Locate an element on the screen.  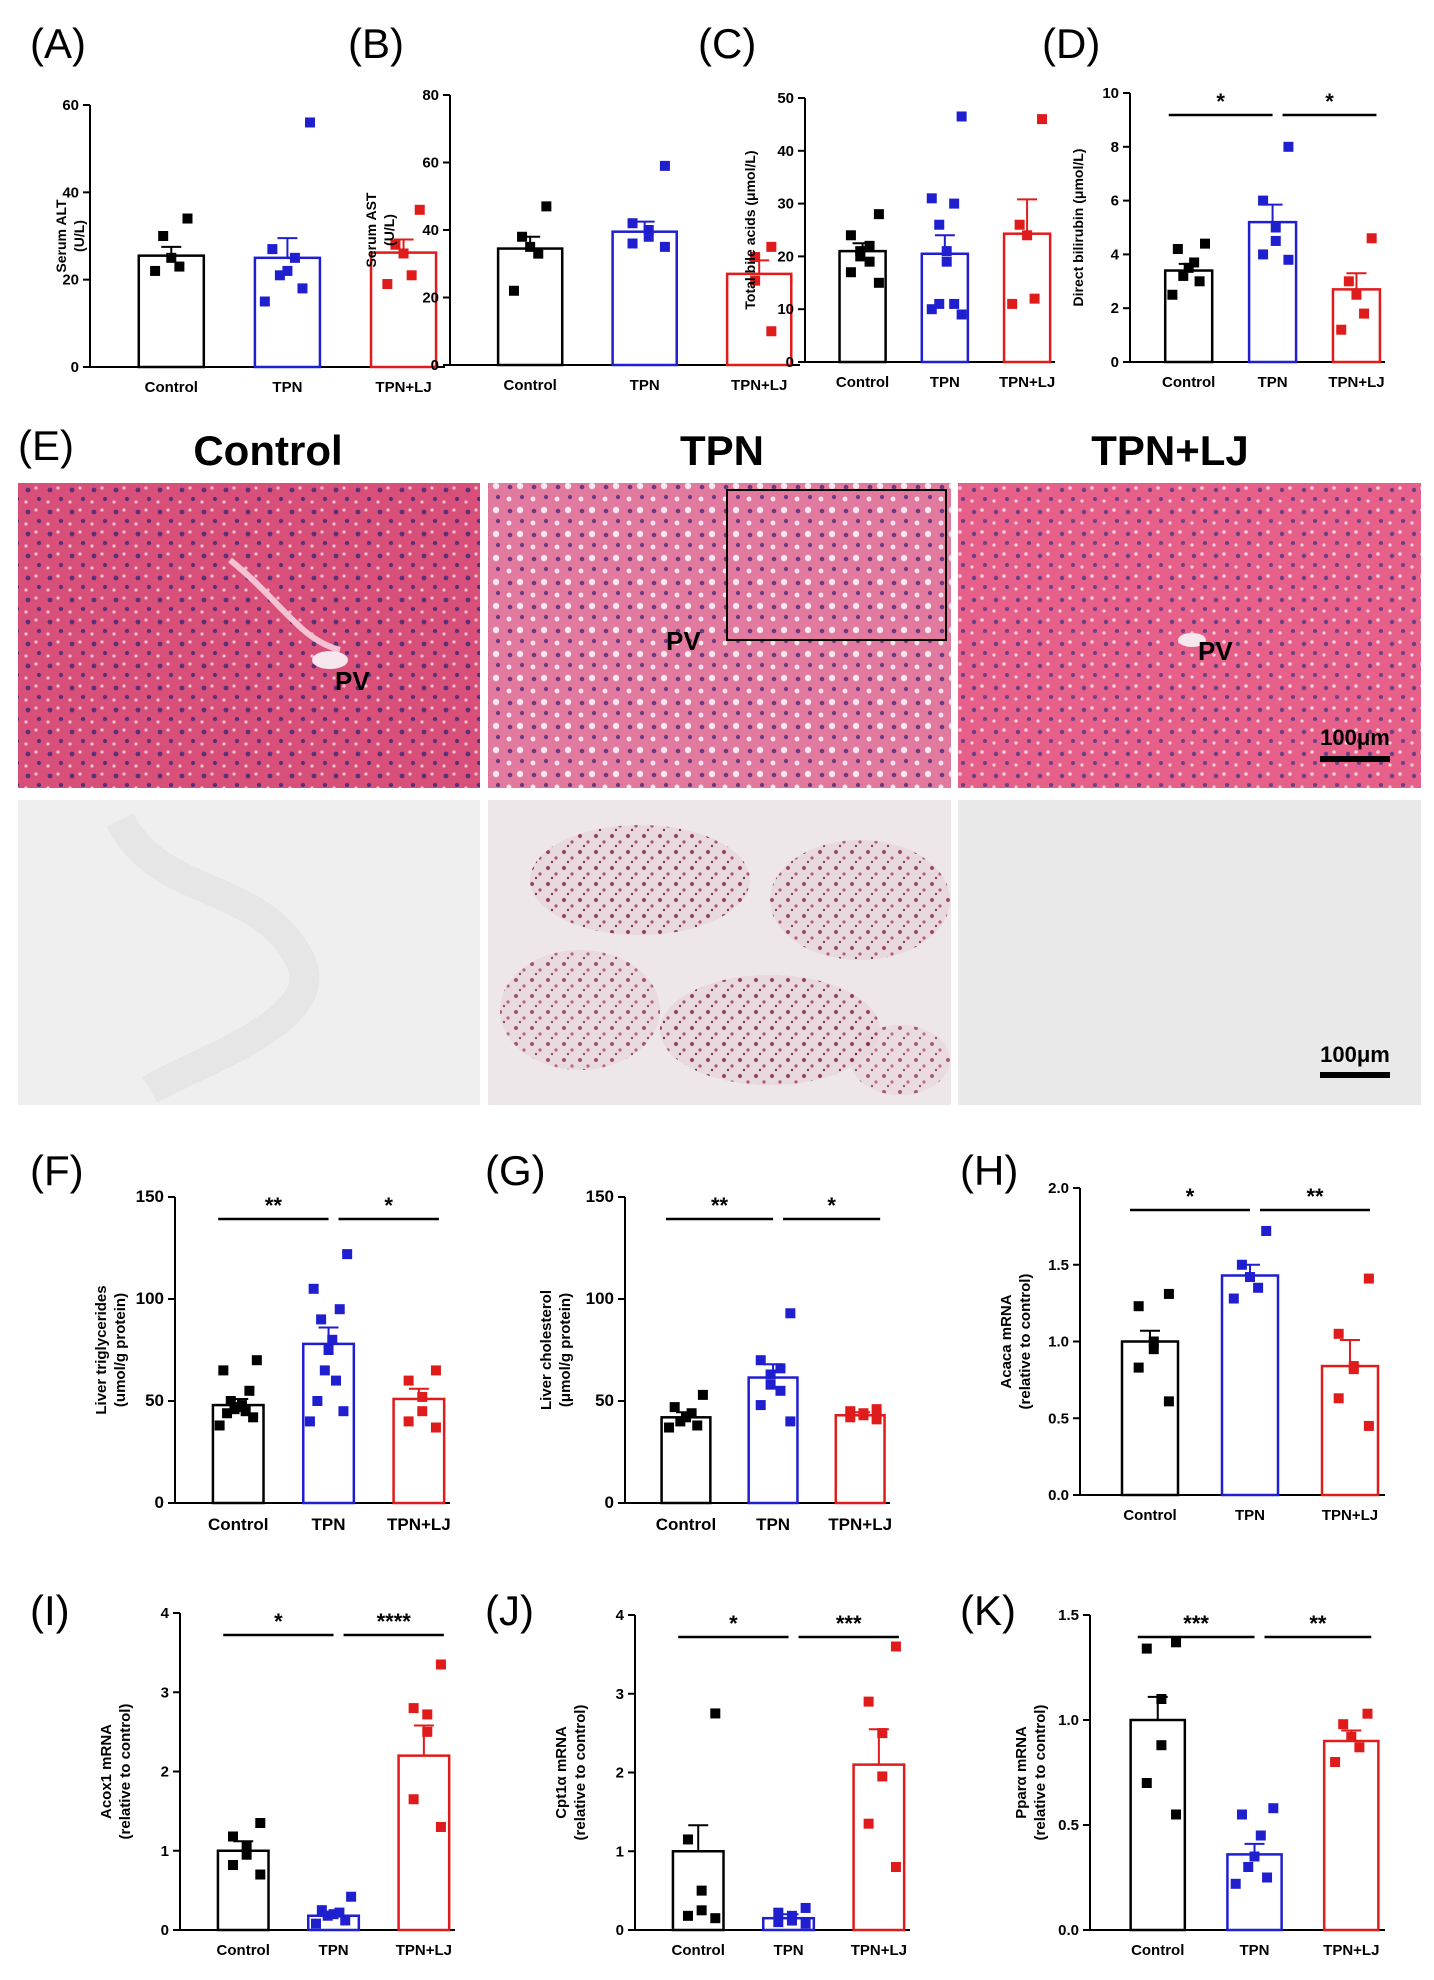
y-tick-label: 3 is located at coordinates (620, 1694).